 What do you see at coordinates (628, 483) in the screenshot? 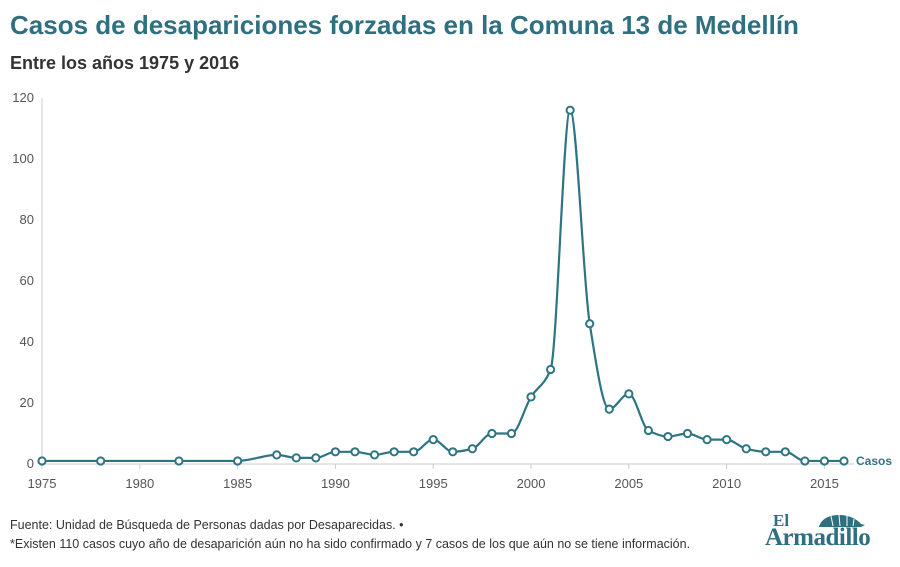
I see `x-tick-label: 2005` at bounding box center [628, 483].